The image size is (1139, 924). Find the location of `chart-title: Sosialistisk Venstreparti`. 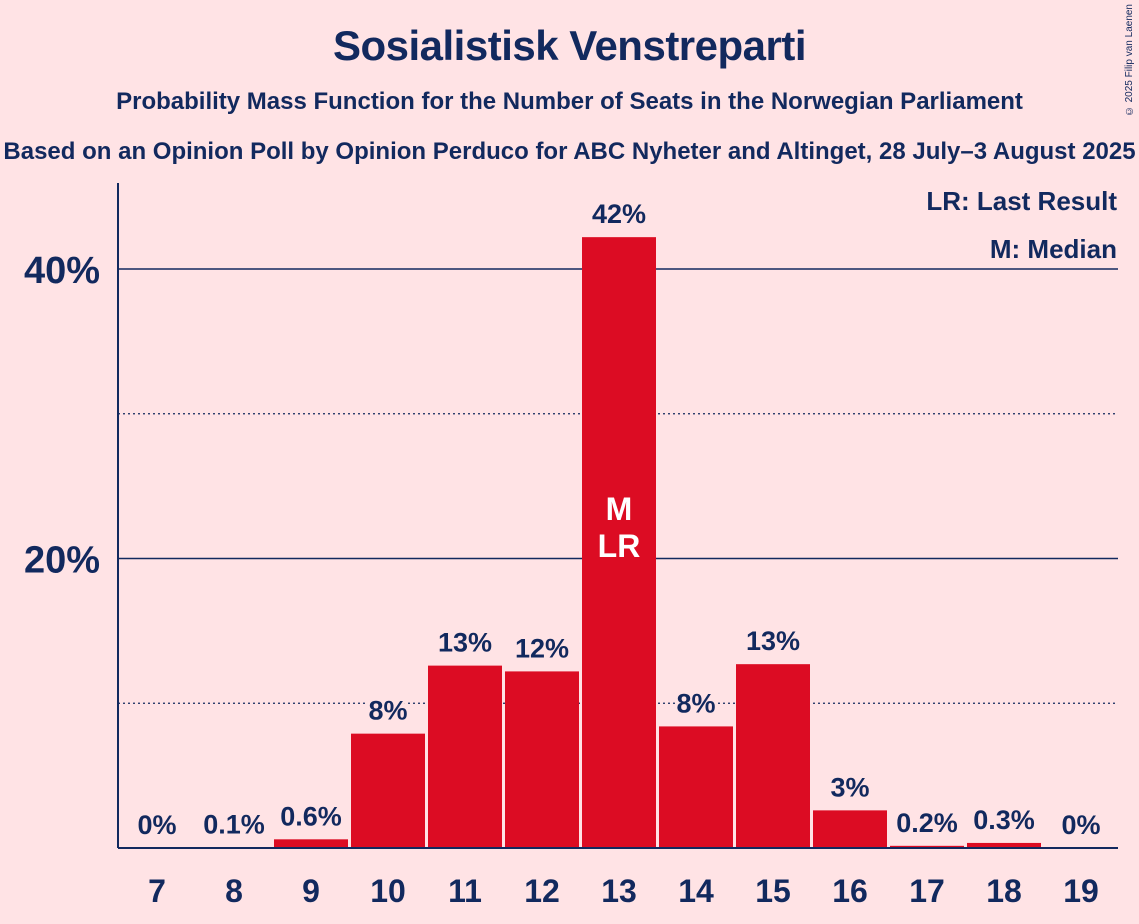

chart-title: Sosialistisk Venstreparti is located at coordinates (569, 45).